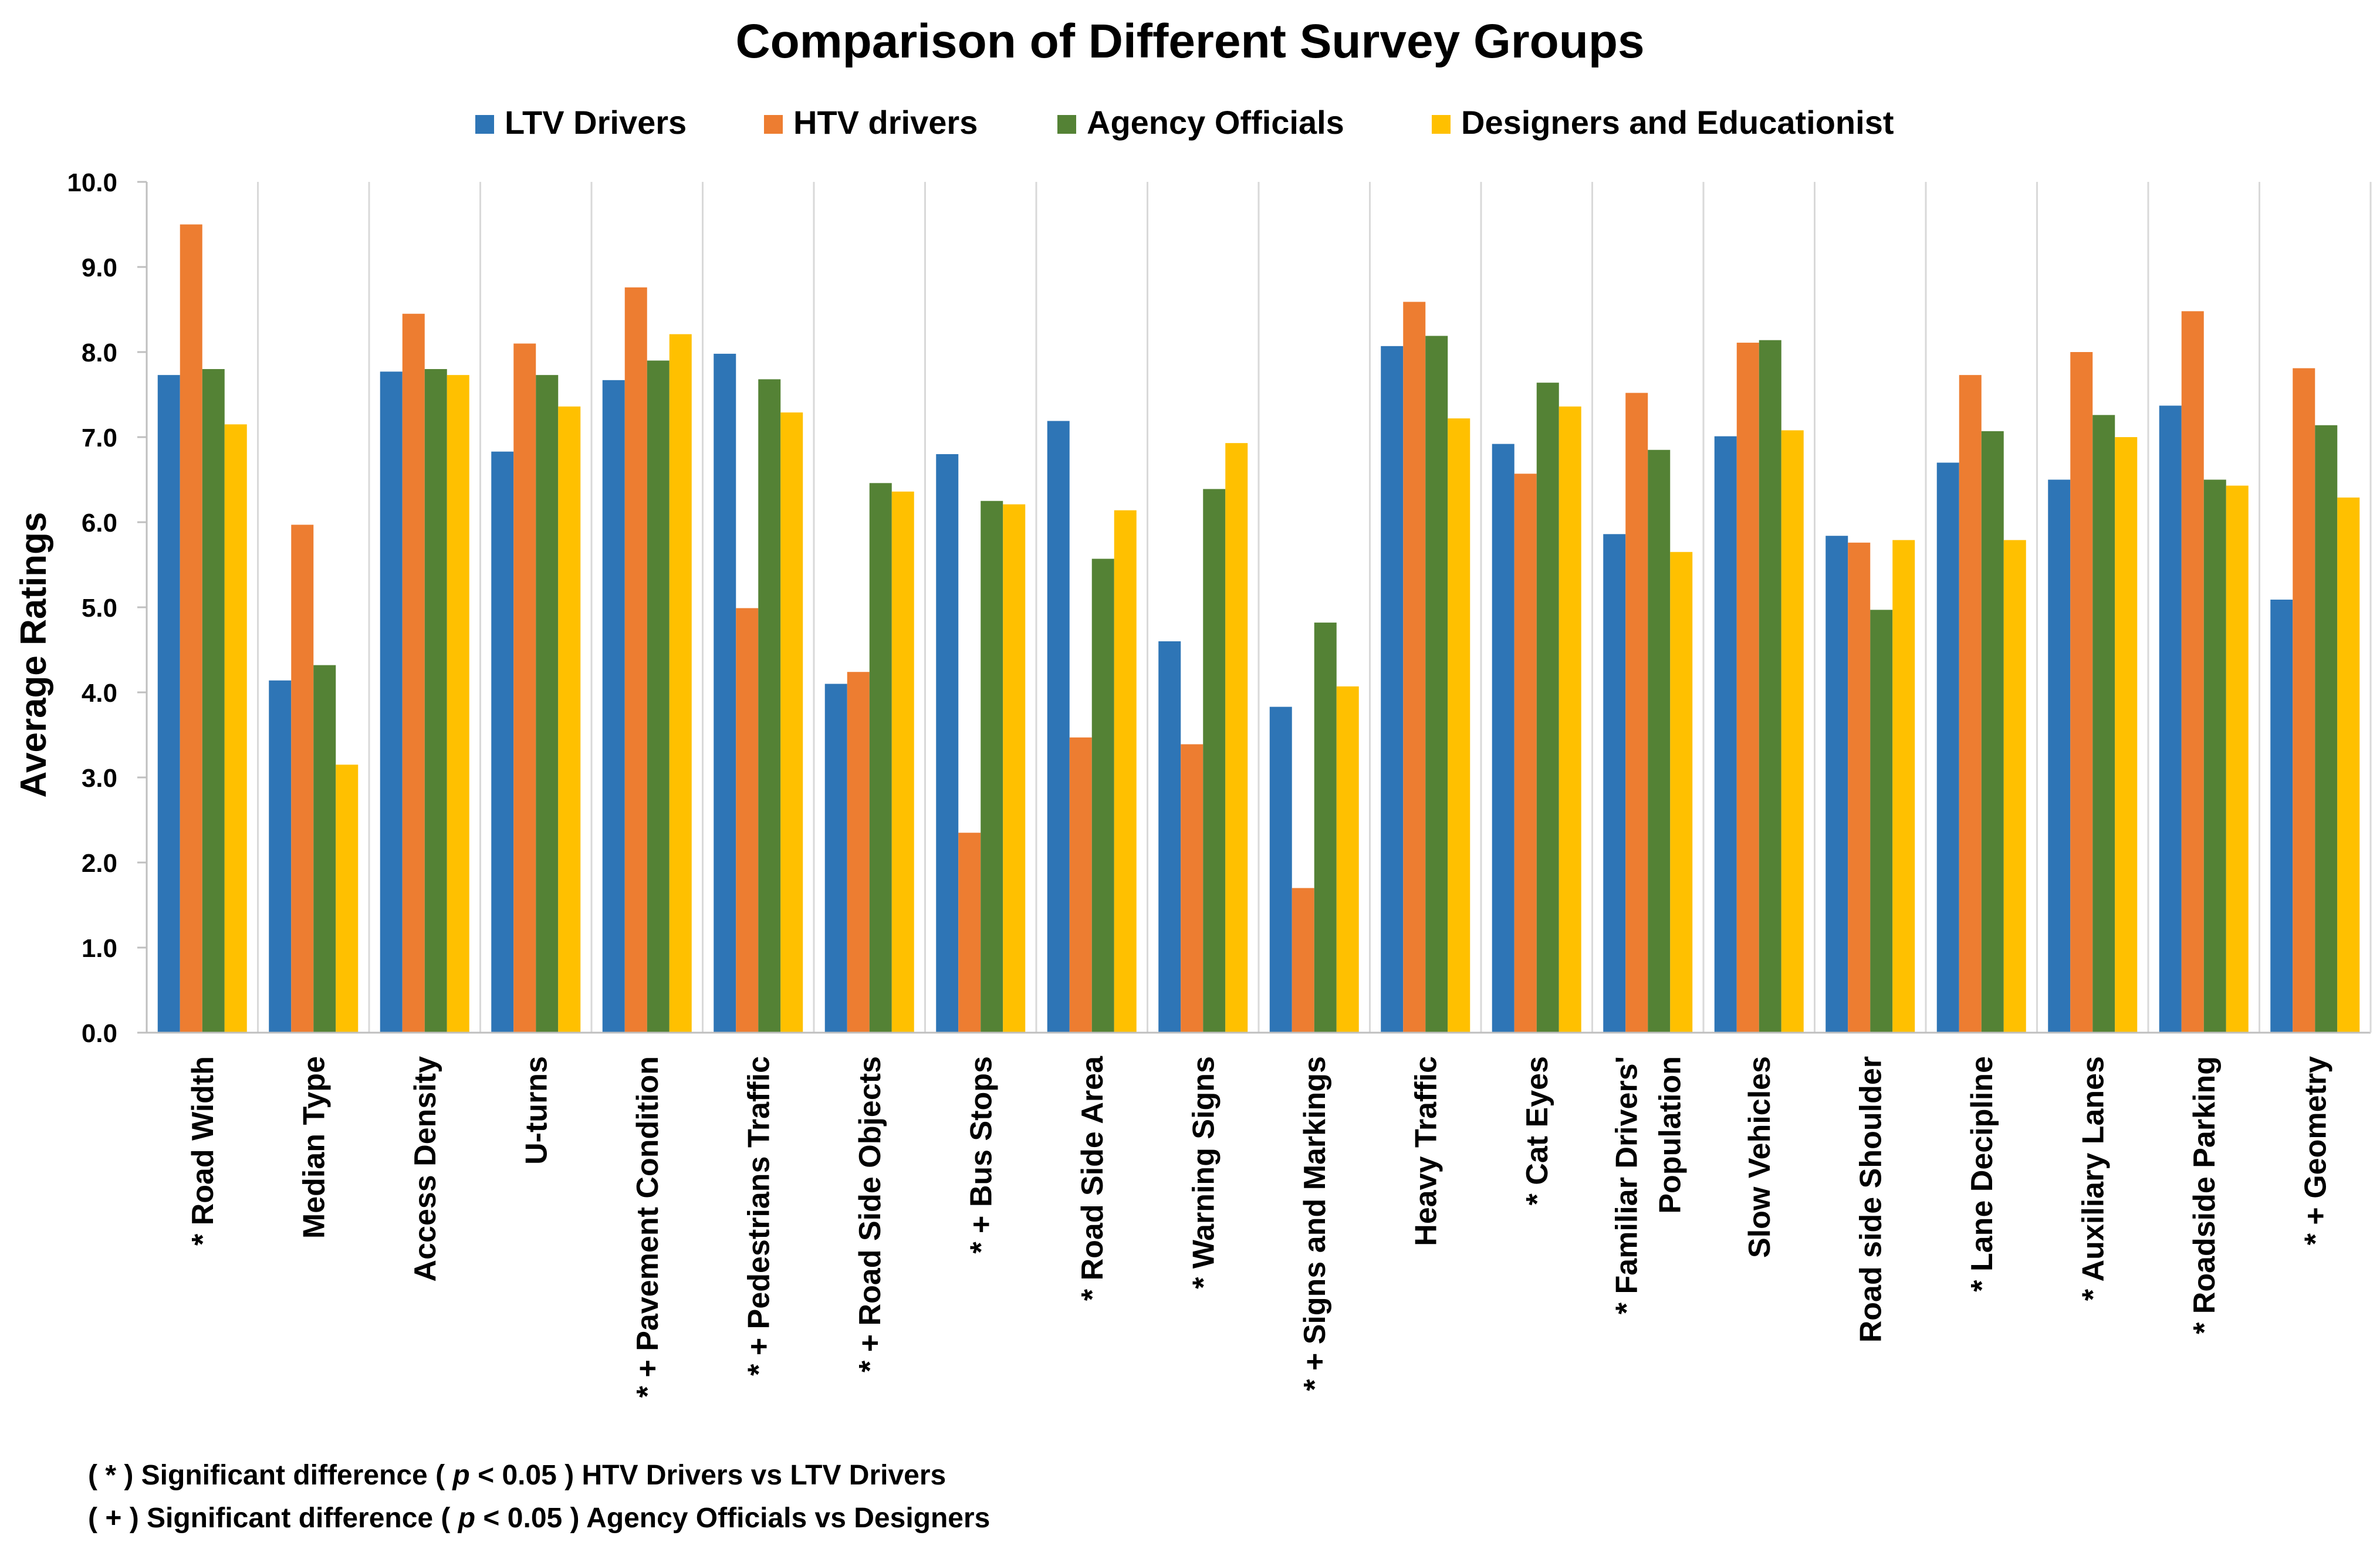 The image size is (2380, 1549). Describe the element at coordinates (99, 608) in the screenshot. I see `y-tick-label: 5.0` at that location.